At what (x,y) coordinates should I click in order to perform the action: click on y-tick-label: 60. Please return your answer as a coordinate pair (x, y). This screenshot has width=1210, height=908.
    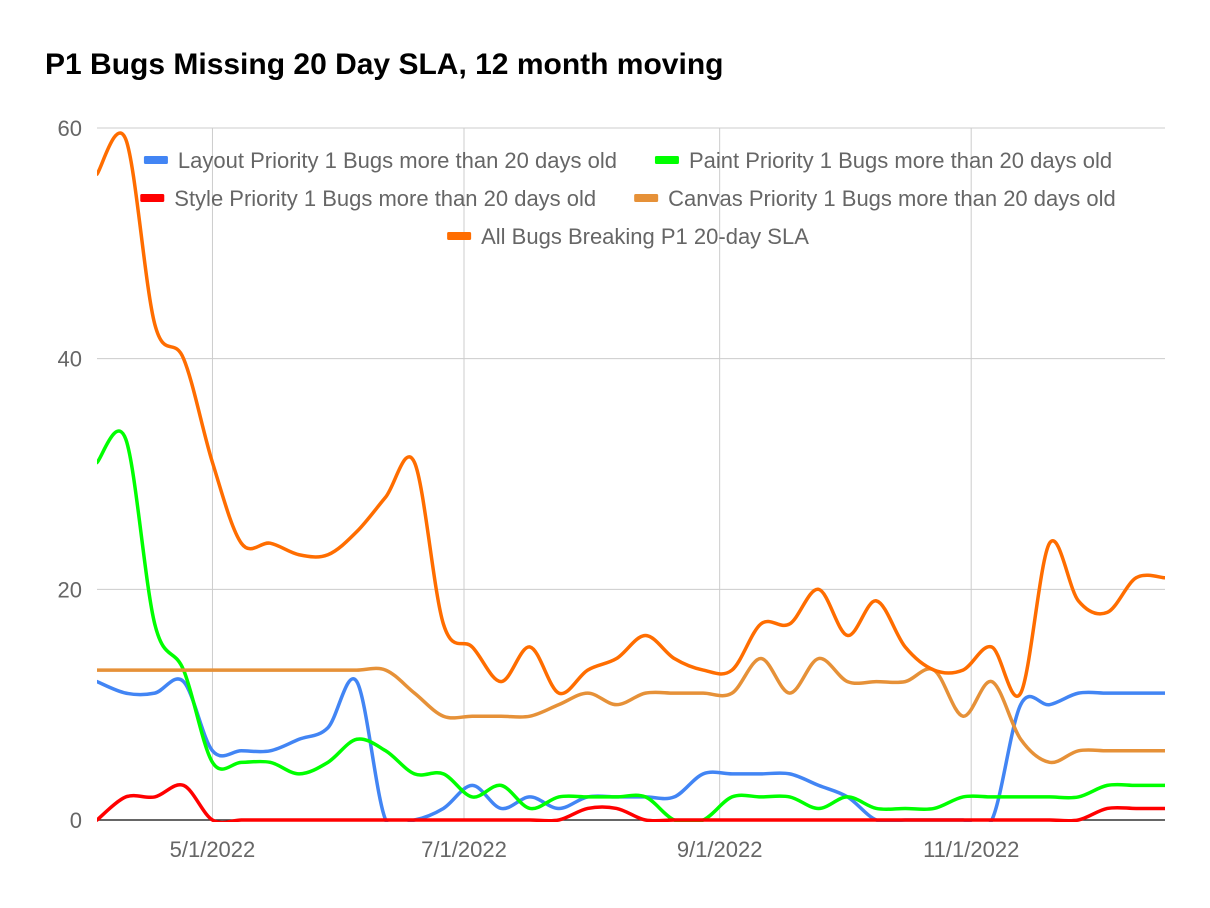
    Looking at the image, I should click on (70, 128).